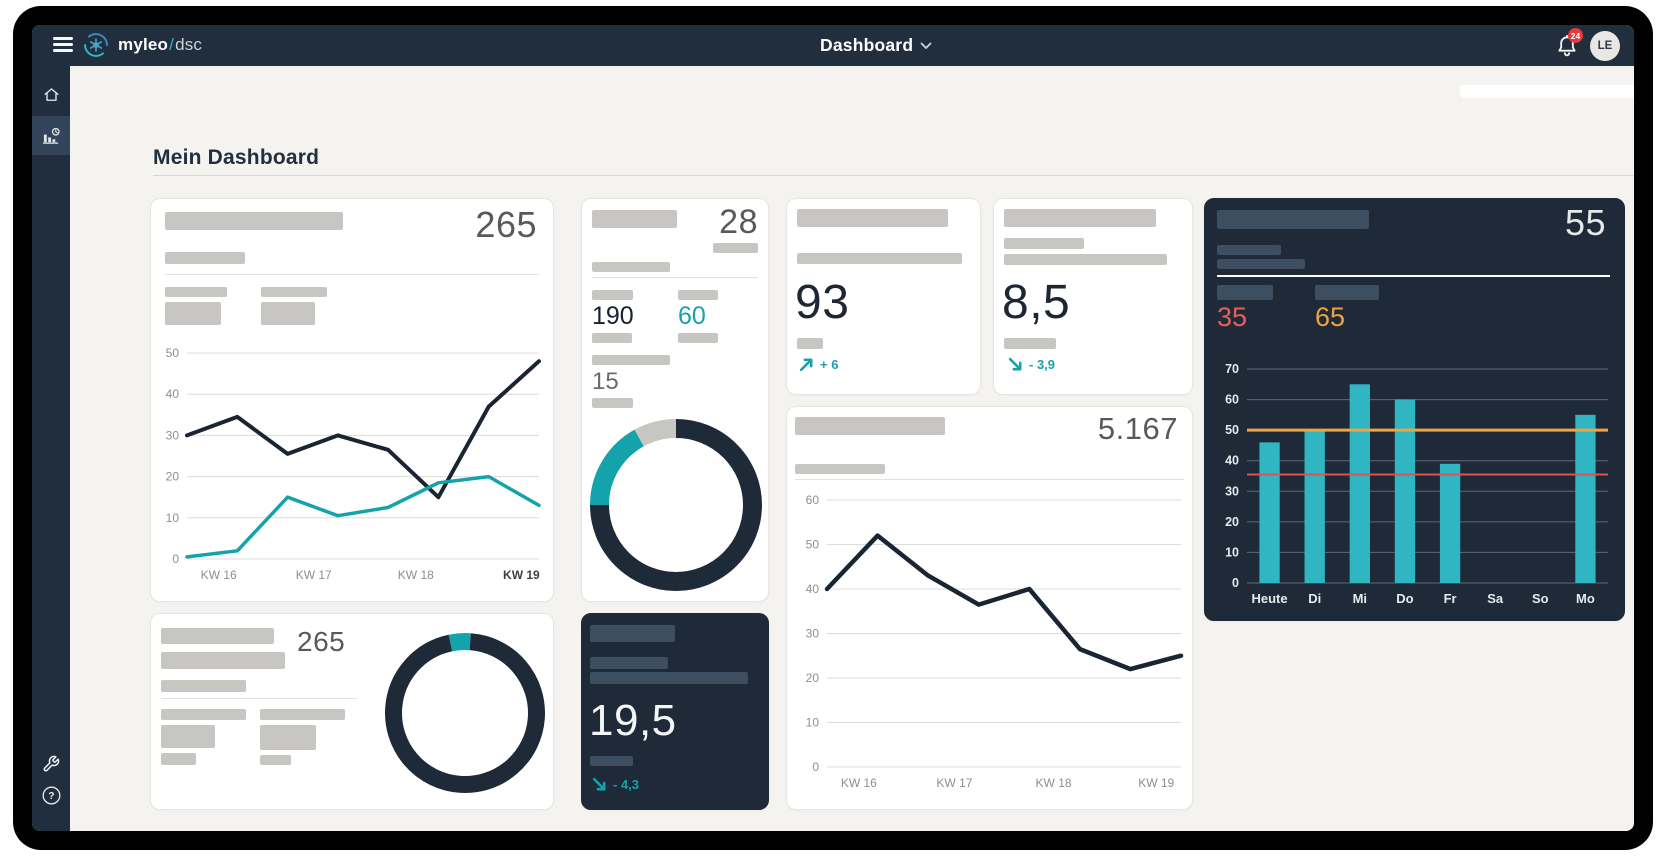 The width and height of the screenshot is (1666, 856). I want to click on trend-up-icon, so click(806, 365).